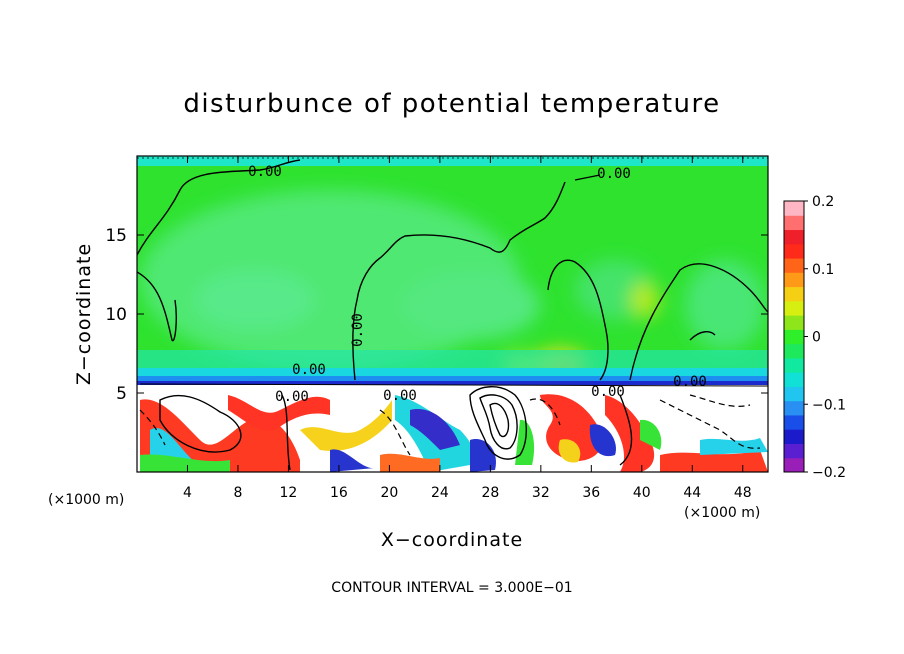 Image resolution: width=904 pixels, height=654 pixels. What do you see at coordinates (451, 104) in the screenshot?
I see `chart-title: disturbunce of potential temperature` at bounding box center [451, 104].